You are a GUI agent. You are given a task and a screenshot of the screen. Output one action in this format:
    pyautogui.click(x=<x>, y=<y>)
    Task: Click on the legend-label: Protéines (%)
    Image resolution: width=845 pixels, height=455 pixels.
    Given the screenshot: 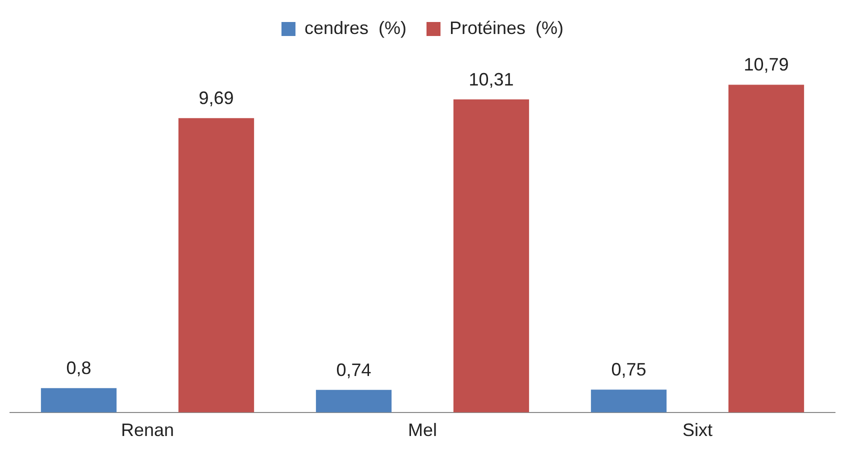 What is the action you would take?
    pyautogui.click(x=506, y=28)
    